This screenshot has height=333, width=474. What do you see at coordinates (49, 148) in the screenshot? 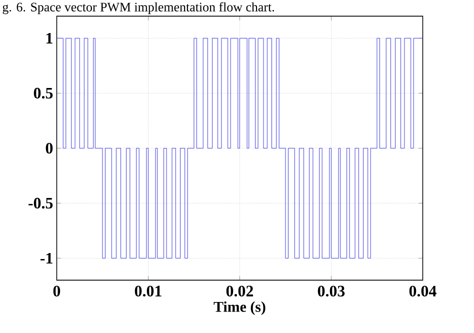
I see `y-tick-label: 0` at bounding box center [49, 148].